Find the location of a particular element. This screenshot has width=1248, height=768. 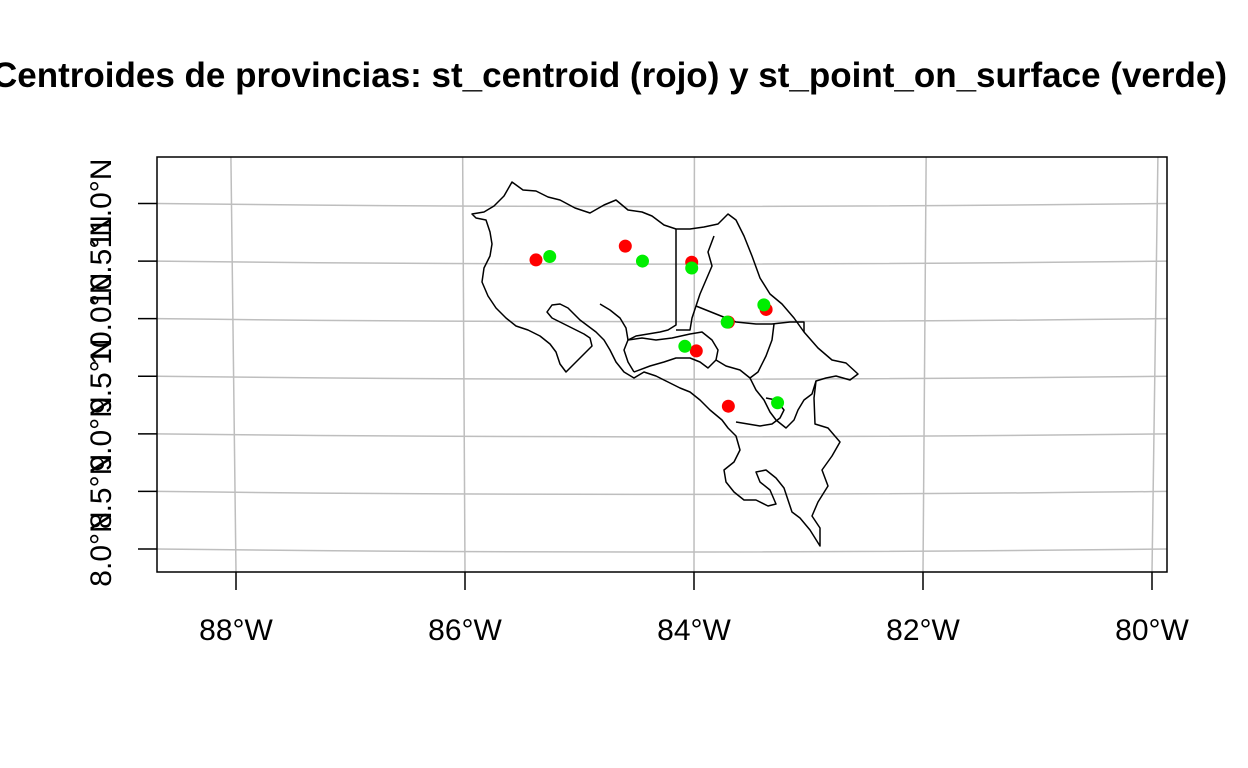

y-tick-label: 9.5°N is located at coordinates (101, 376).